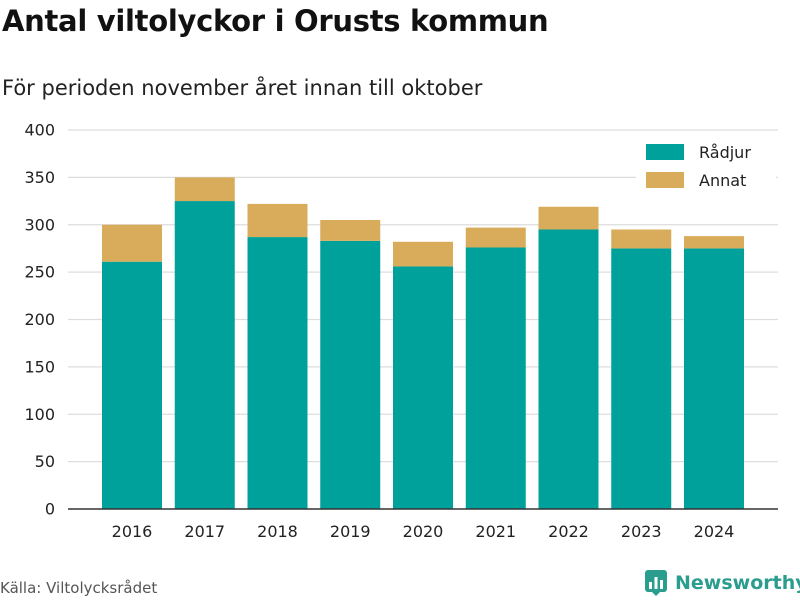 This screenshot has width=800, height=600. Describe the element at coordinates (568, 369) in the screenshot. I see `bar-radjur-2022` at that location.